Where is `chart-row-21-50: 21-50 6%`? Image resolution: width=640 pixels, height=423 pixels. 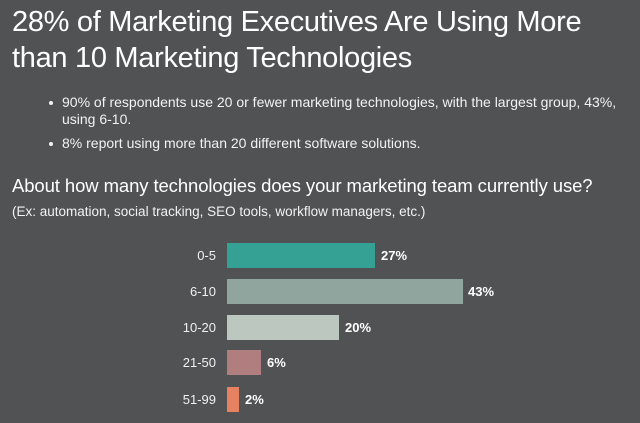 chart-row-21-50: 21-50 6% is located at coordinates (320, 362).